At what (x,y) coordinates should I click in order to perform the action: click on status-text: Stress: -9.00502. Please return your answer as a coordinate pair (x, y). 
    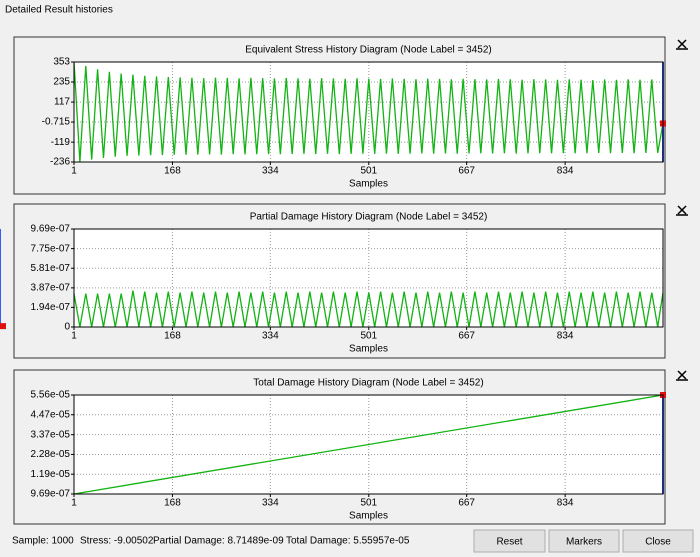
    Looking at the image, I should click on (117, 541).